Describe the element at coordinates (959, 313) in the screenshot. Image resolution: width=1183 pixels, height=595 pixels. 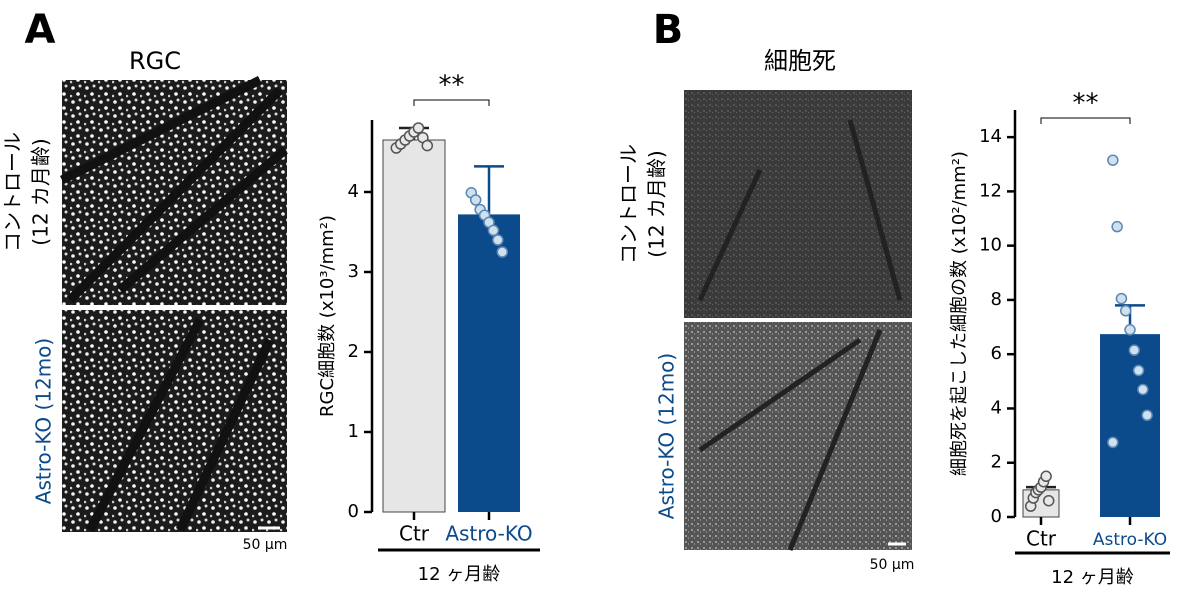
I see `y-axis-label: 細胞死を起こした細胞の数 (x10²/mm²)` at that location.